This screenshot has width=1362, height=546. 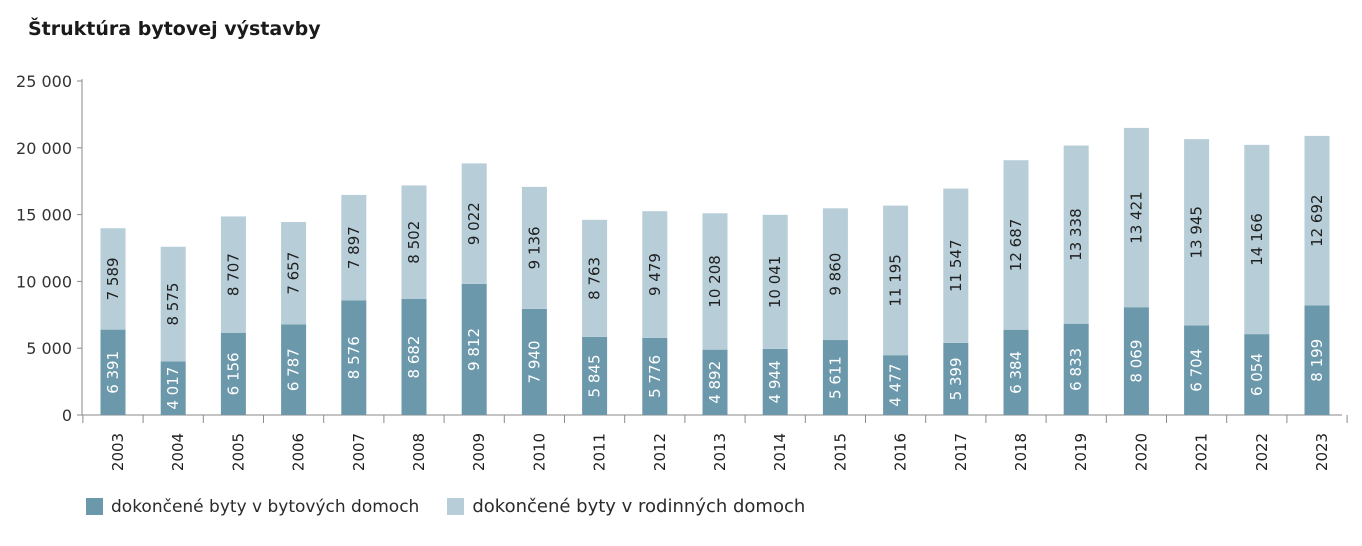 I want to click on data-label-apartment-buildings: 8 682, so click(x=414, y=357).